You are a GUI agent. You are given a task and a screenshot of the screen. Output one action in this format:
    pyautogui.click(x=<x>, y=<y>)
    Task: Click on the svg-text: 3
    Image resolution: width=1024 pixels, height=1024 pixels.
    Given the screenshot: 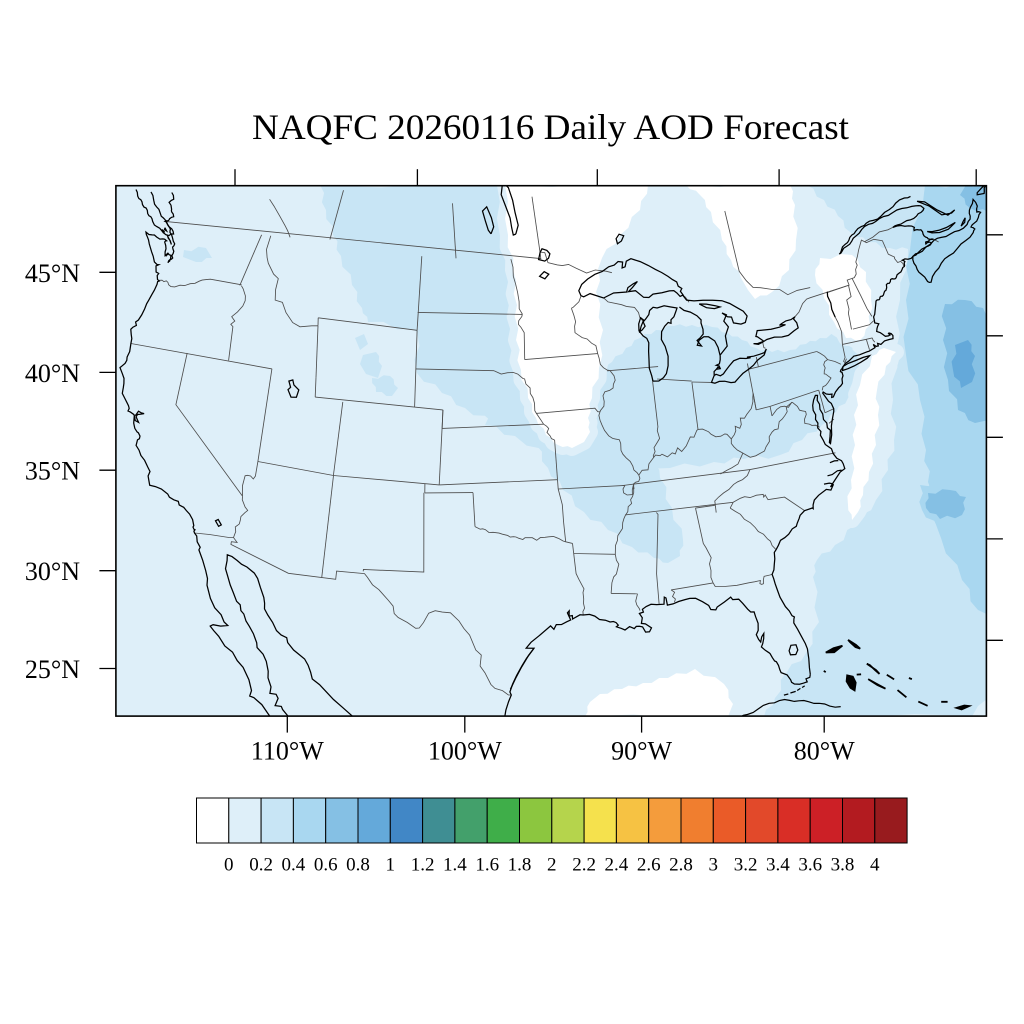 What is the action you would take?
    pyautogui.click(x=714, y=865)
    